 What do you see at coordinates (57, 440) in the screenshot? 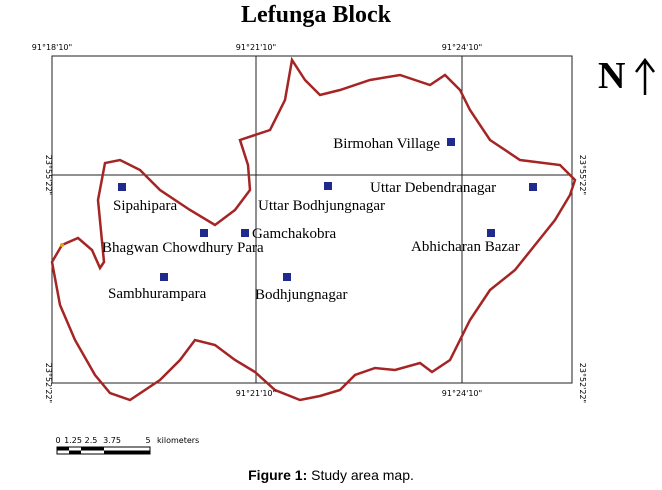
I see `scale-label: 0` at bounding box center [57, 440].